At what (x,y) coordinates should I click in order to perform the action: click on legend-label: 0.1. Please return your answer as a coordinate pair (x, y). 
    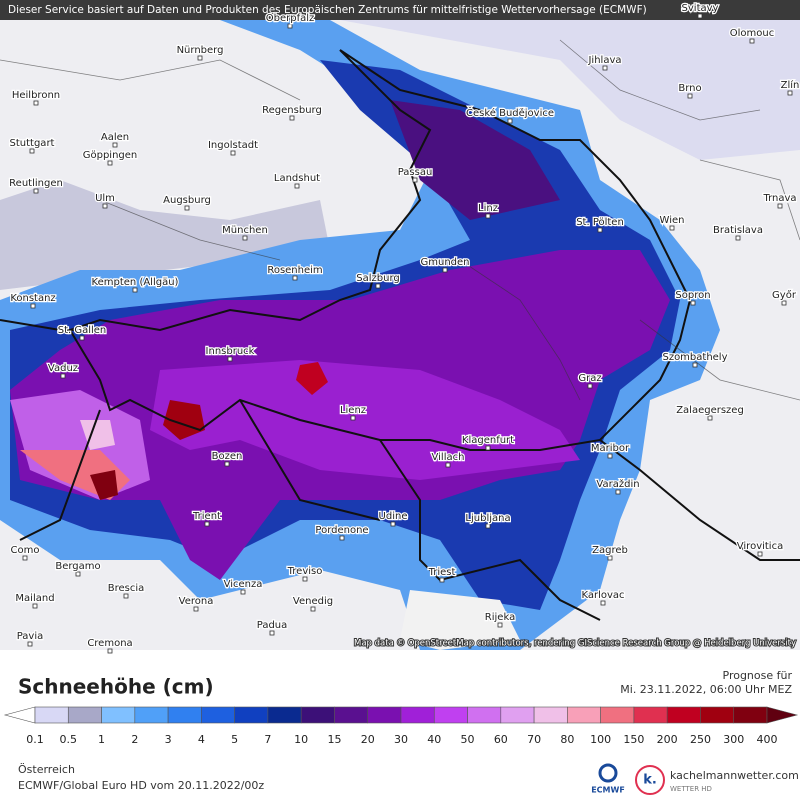
    Looking at the image, I should click on (35, 739).